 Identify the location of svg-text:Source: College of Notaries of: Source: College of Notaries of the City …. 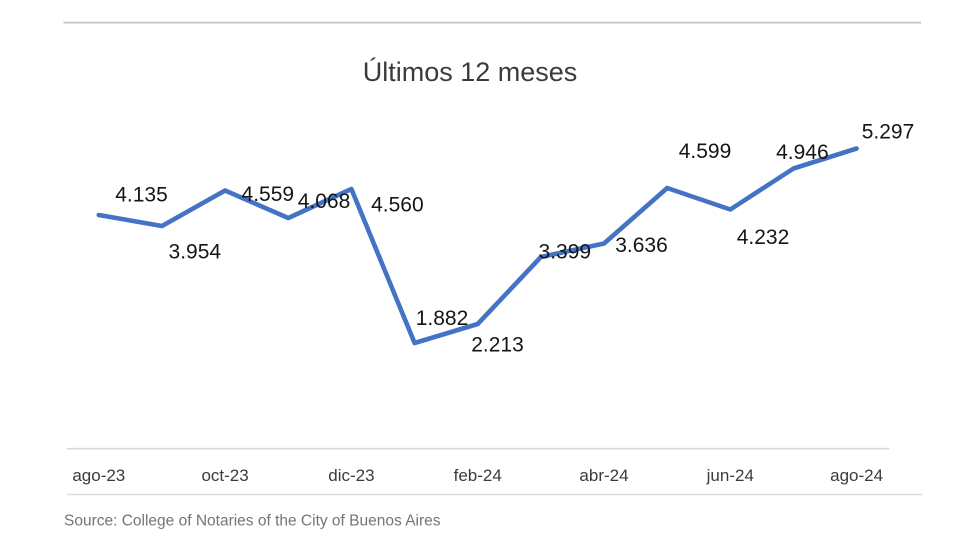
(252, 521).